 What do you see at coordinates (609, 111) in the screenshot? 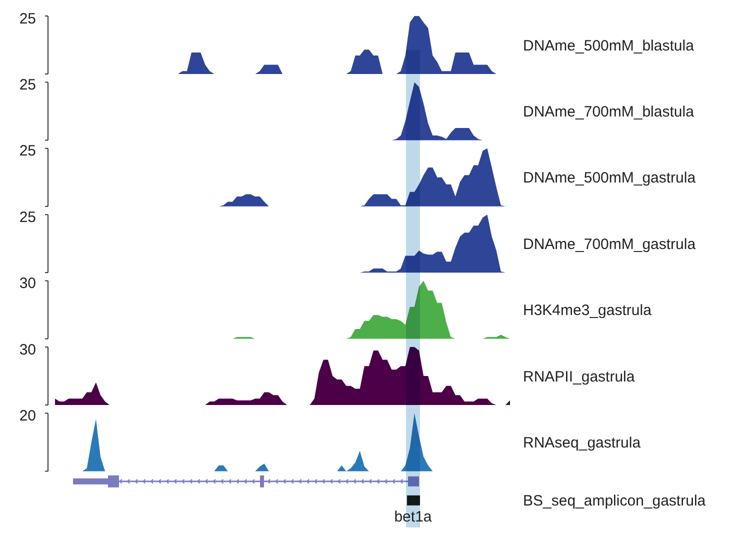
I see `series-label: DNAme_700mM_blastula` at bounding box center [609, 111].